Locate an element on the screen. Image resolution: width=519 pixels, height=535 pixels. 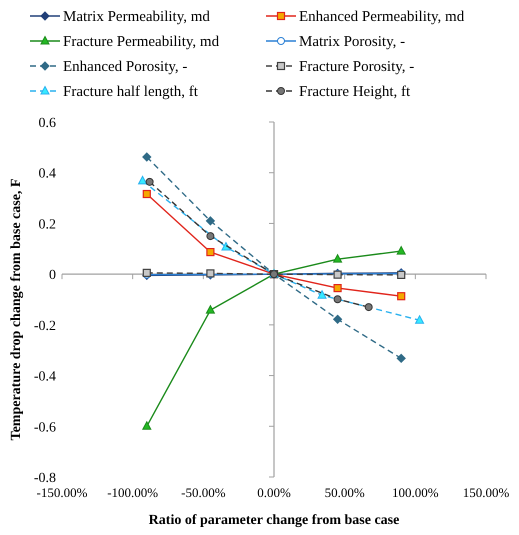
legend-label: Fracture Porosity, - is located at coordinates (356, 67).